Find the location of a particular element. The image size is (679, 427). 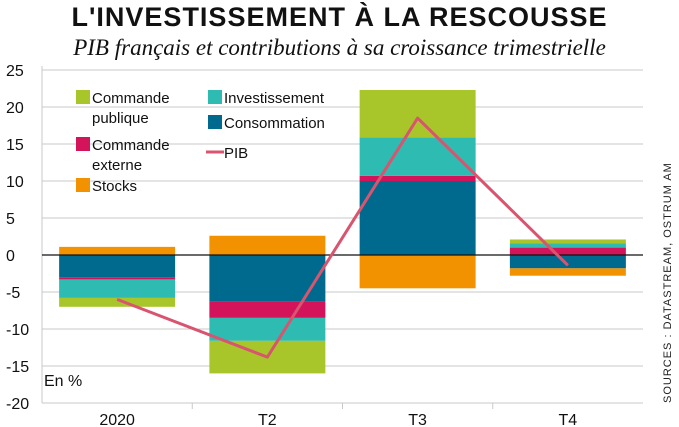

y-tick-label: -20 is located at coordinates (17, 404).